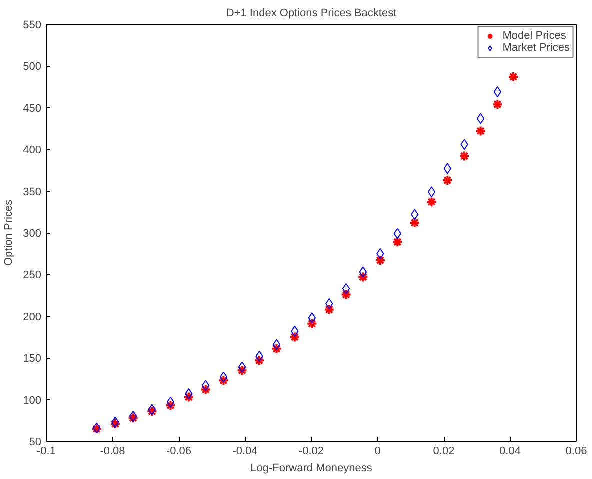 The image size is (592, 479). Describe the element at coordinates (245, 452) in the screenshot. I see `x-tick-label: -0.04` at that location.